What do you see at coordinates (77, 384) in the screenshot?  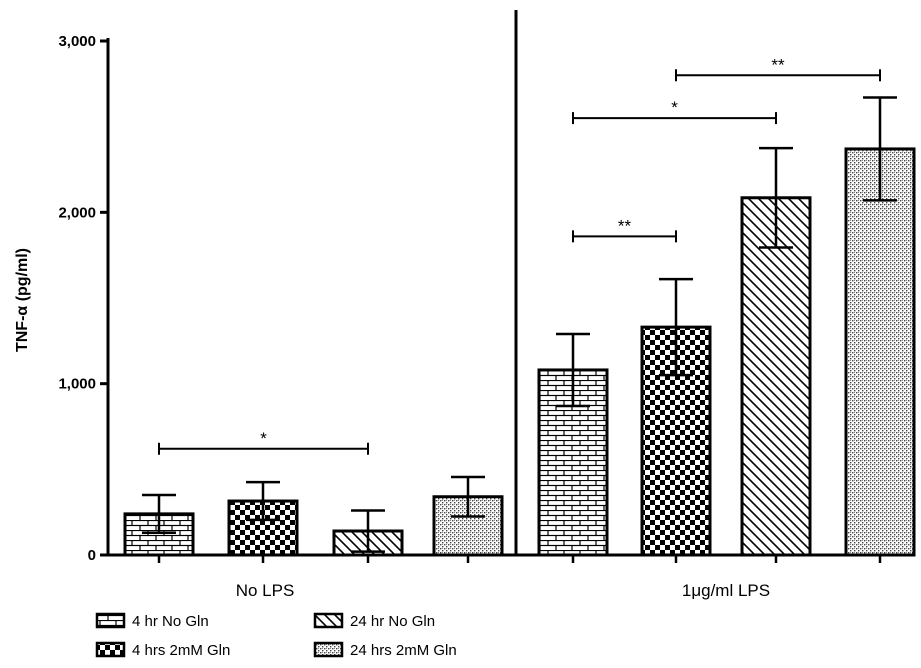 I see `y-tick-label: 1,000` at bounding box center [77, 384].